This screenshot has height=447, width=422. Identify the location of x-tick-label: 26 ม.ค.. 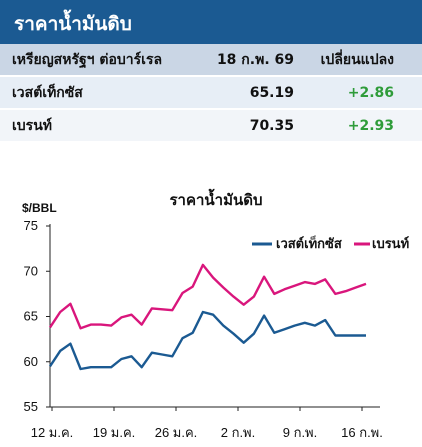
(176, 432).